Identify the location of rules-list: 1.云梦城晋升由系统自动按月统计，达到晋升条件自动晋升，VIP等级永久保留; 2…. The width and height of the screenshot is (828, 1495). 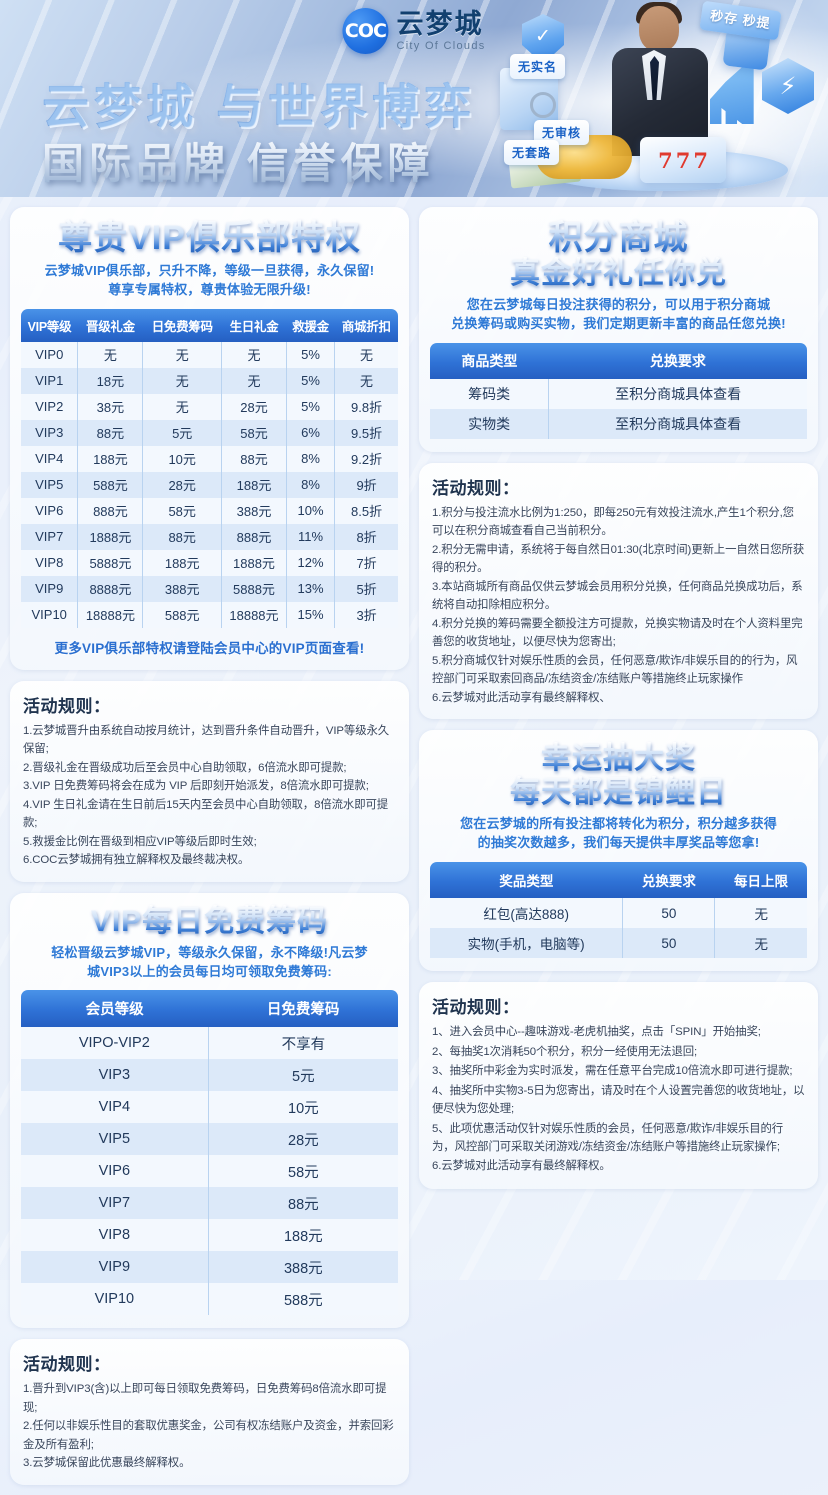
(209, 796).